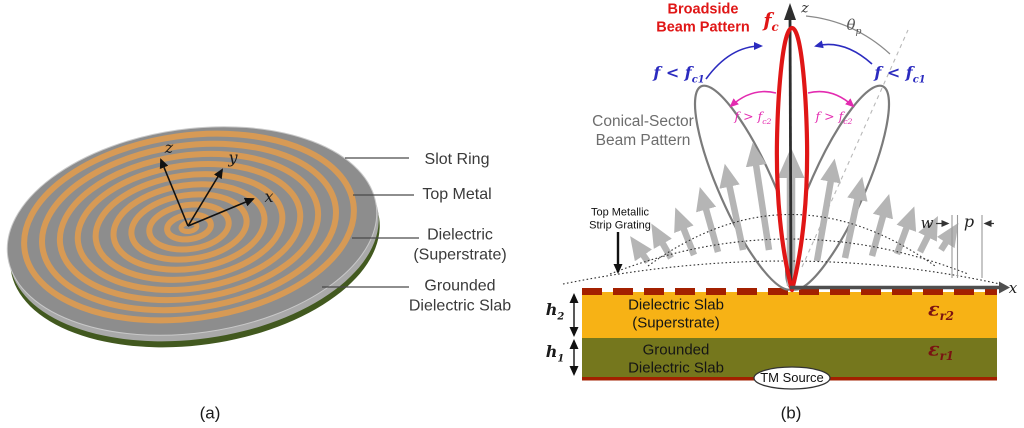  What do you see at coordinates (620, 219) in the screenshot?
I see `strip-grating-label: Top Metallic Strip Grating` at bounding box center [620, 219].